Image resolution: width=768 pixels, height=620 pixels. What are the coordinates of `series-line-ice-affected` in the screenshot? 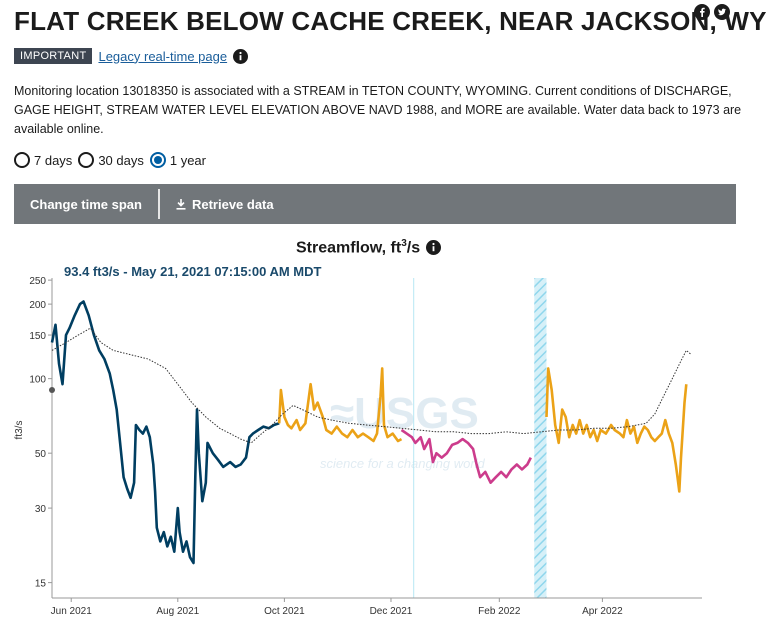 It's located at (466, 456).